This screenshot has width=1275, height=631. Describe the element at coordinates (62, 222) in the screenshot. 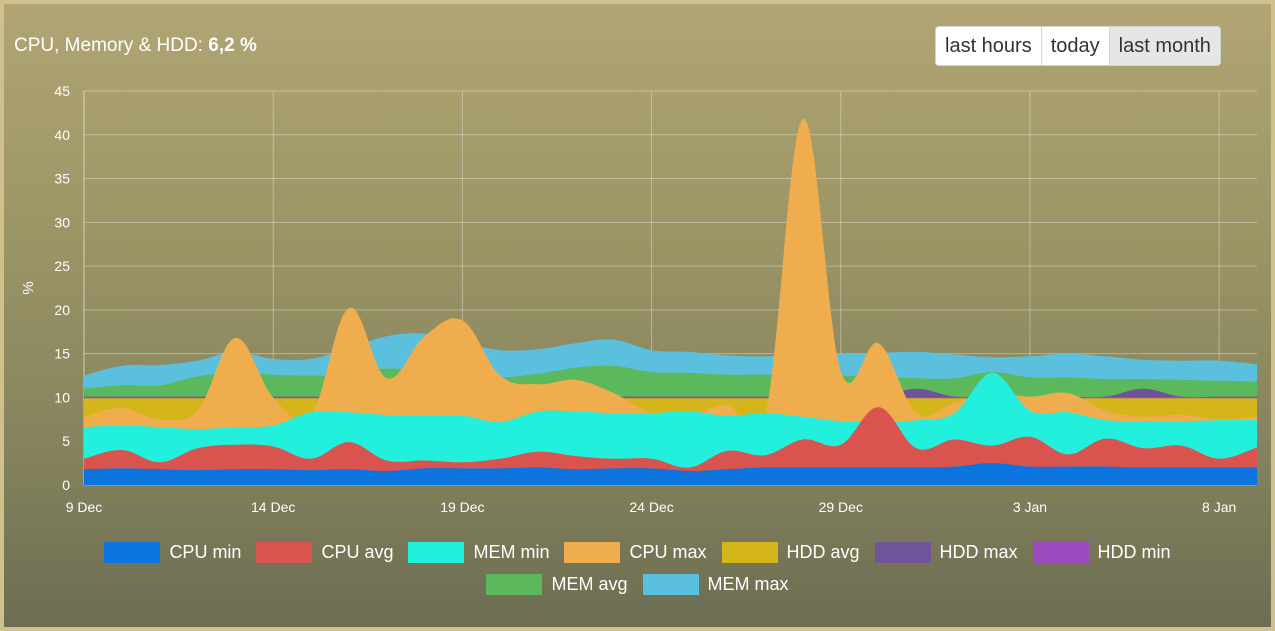

I see `y-tick-label: 30` at that location.